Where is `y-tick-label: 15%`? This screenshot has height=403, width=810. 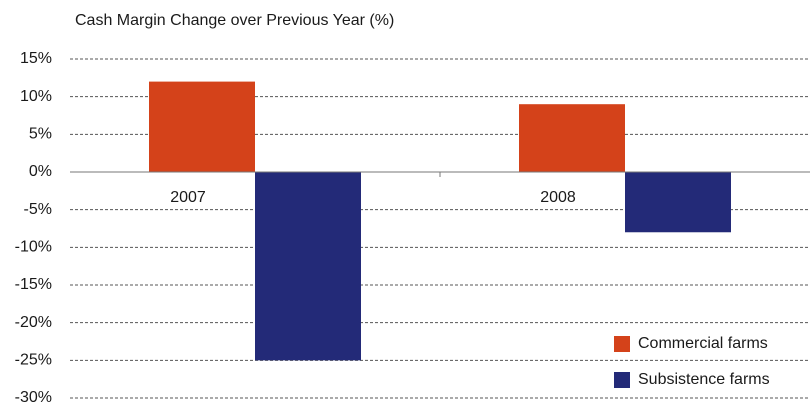 y-tick-label: 15% is located at coordinates (36, 58).